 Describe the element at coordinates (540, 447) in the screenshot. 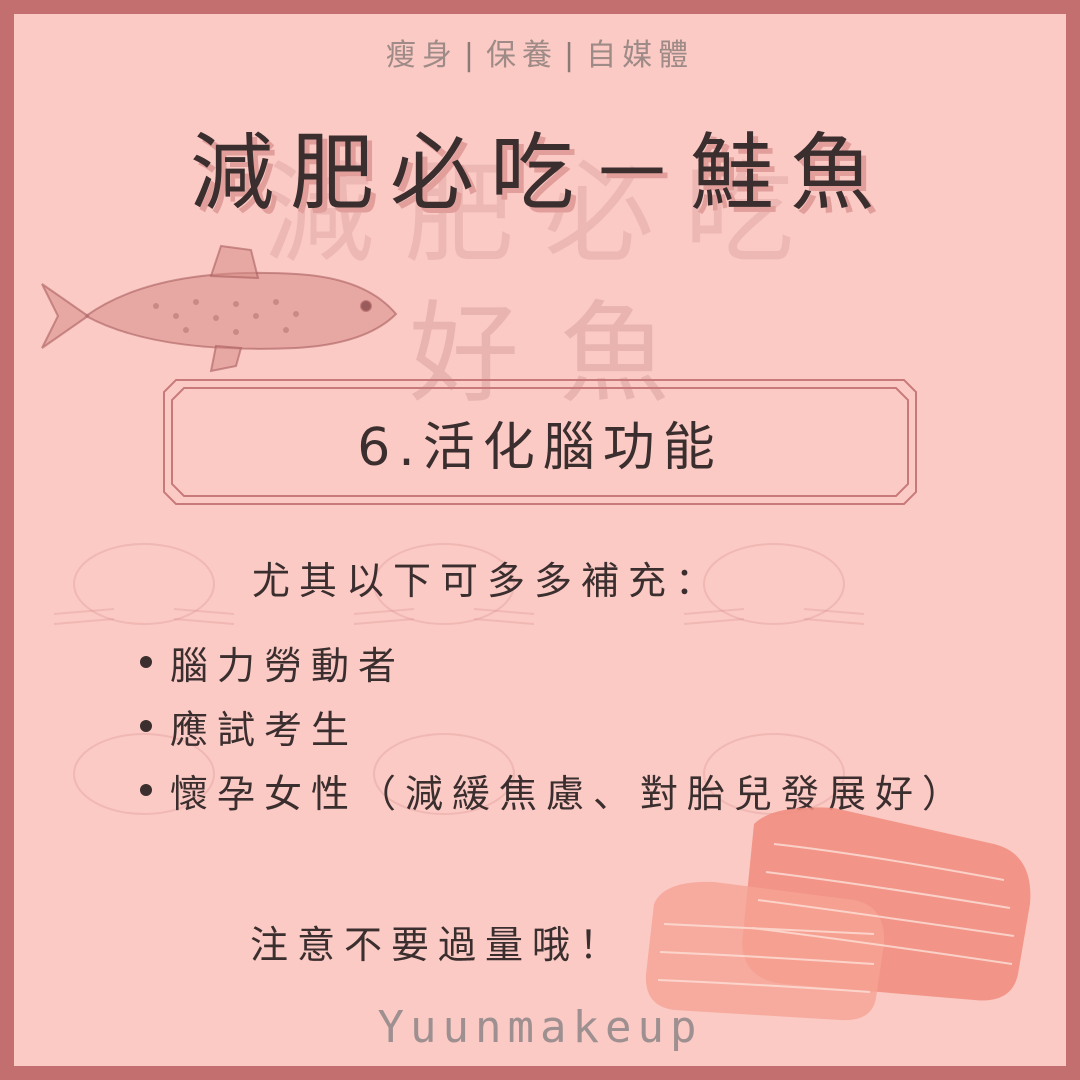

I see `section-heading: 6.活化腦功能` at that location.